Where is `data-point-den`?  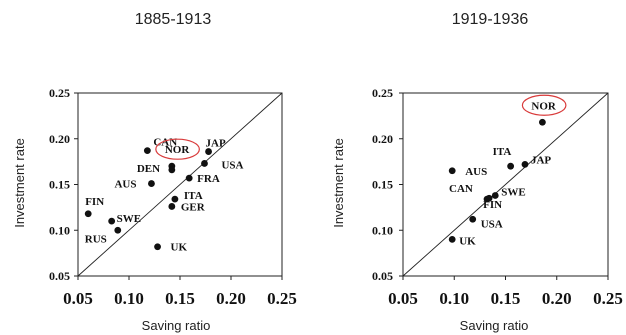
data-point-den is located at coordinates (172, 170).